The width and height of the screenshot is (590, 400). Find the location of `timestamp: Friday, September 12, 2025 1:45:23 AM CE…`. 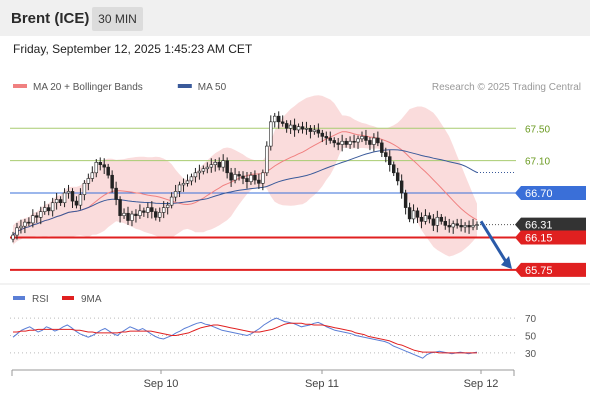

timestamp: Friday, September 12, 2025 1:45:23 AM CE… is located at coordinates (133, 49).